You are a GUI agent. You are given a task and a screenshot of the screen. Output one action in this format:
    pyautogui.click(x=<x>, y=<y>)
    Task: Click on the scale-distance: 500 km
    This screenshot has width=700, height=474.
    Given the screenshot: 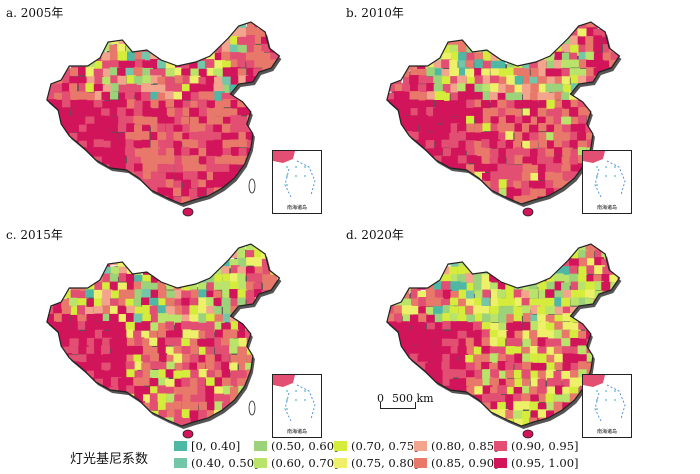 What is the action you would take?
    pyautogui.click(x=413, y=398)
    